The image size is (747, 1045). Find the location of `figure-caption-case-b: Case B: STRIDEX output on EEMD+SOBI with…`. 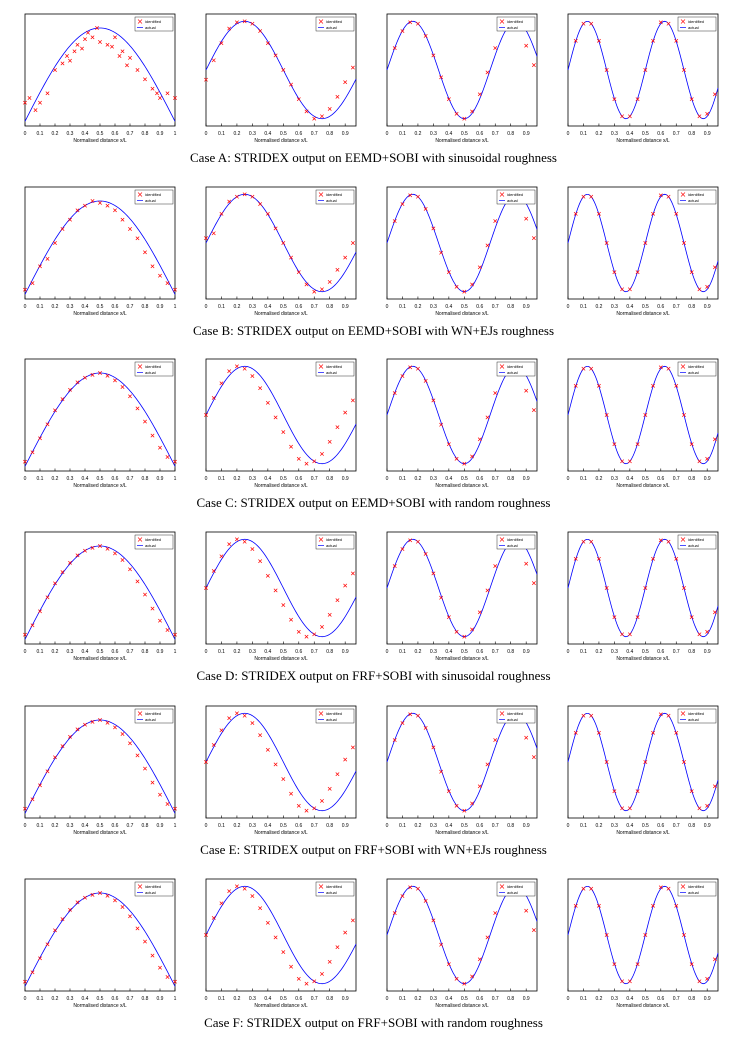

figure-caption-case-b: Case B: STRIDEX output on EEMD+SOBI with… is located at coordinates (373, 330).